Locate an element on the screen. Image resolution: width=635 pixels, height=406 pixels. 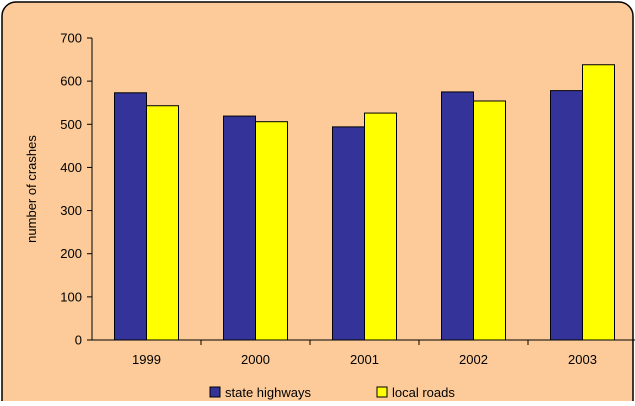
x-axis-ticks: 1999 2000 2001 2002 2003 is located at coordinates (364, 353).